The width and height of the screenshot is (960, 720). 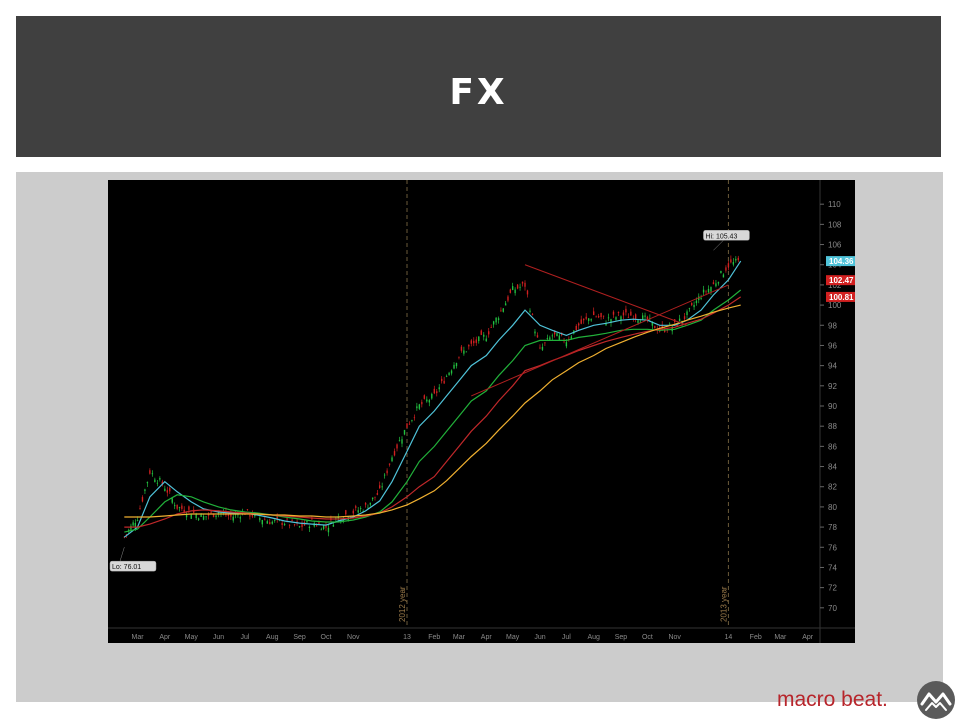 What do you see at coordinates (478, 92) in the screenshot?
I see `slide-title: FX` at bounding box center [478, 92].